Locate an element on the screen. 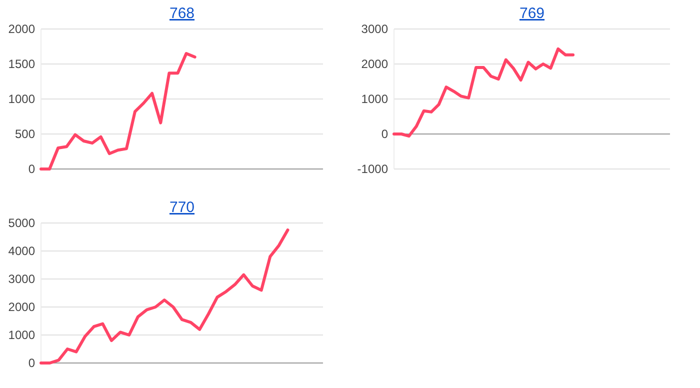  y-tick-label: -1000 is located at coordinates (372, 169).